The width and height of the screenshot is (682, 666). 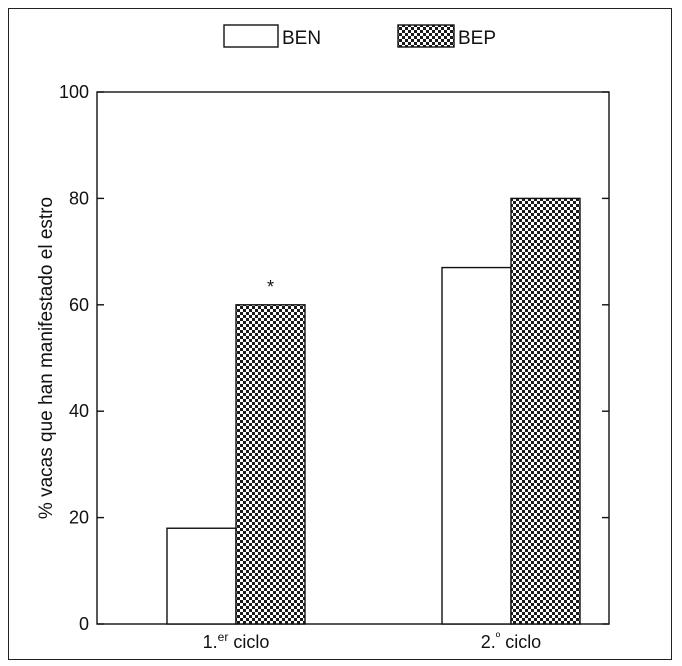 What do you see at coordinates (79, 305) in the screenshot?
I see `y-tick-label-60: 60` at bounding box center [79, 305].